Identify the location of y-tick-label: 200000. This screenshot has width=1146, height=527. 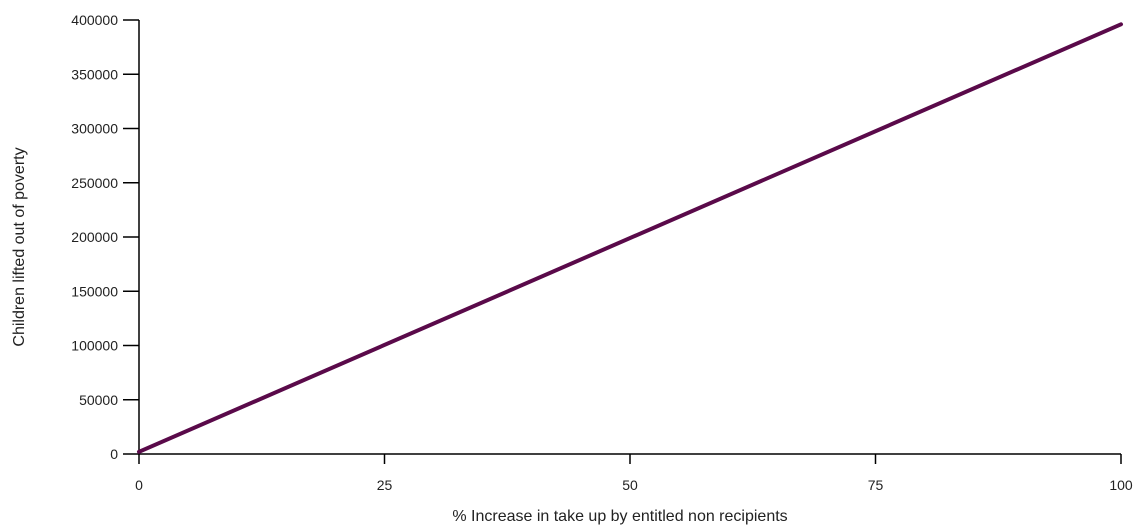
(94, 237).